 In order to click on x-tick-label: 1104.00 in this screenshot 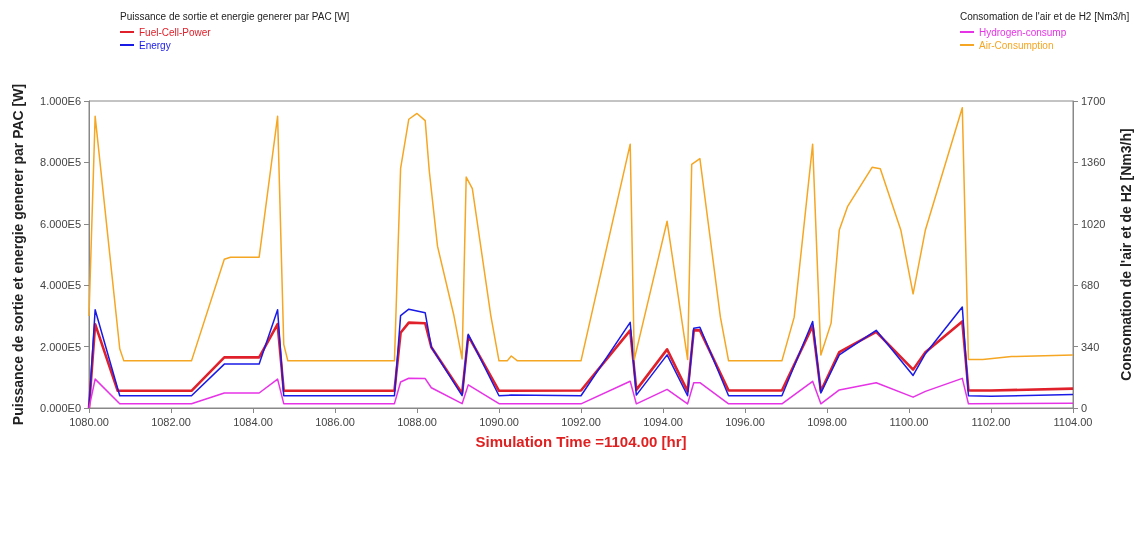, I will do `click(1073, 421)`.